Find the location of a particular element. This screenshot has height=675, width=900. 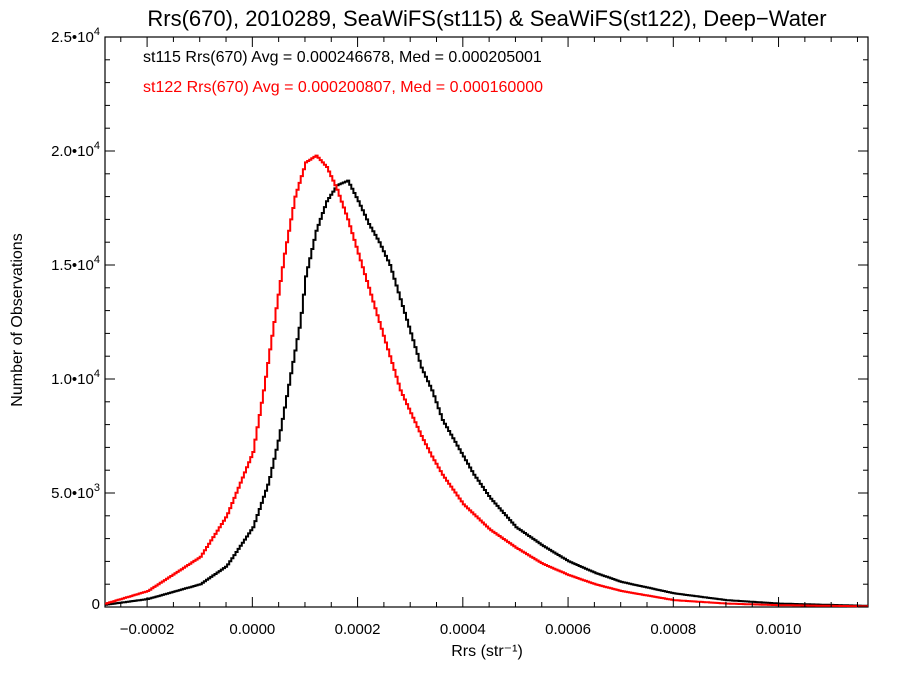

y-tick-label: 5.0•103 is located at coordinates (75, 492).